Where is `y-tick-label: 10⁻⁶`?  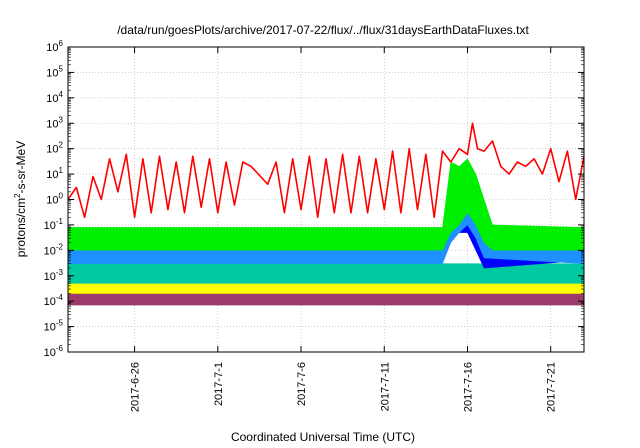 y-tick-label: 10⁻⁶ is located at coordinates (54, 351).